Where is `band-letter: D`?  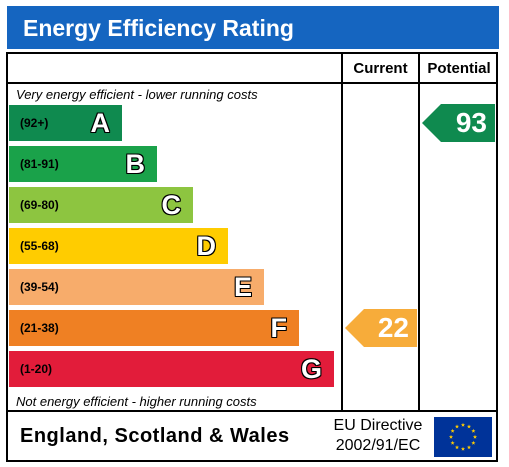
band-letter: D is located at coordinates (206, 246).